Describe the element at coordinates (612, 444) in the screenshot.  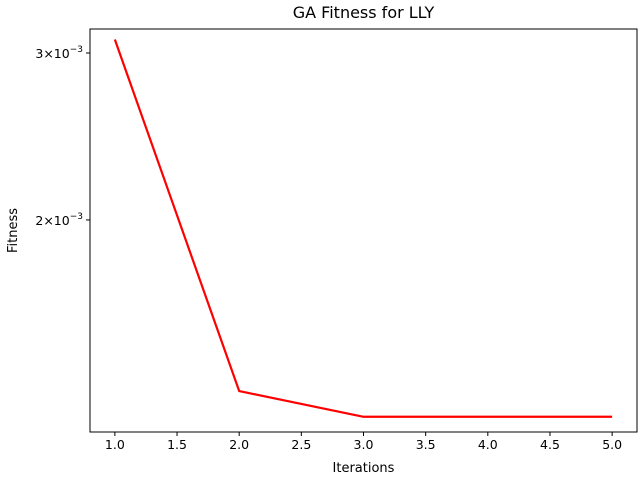
I see `x-tick-label: 5.0` at that location.